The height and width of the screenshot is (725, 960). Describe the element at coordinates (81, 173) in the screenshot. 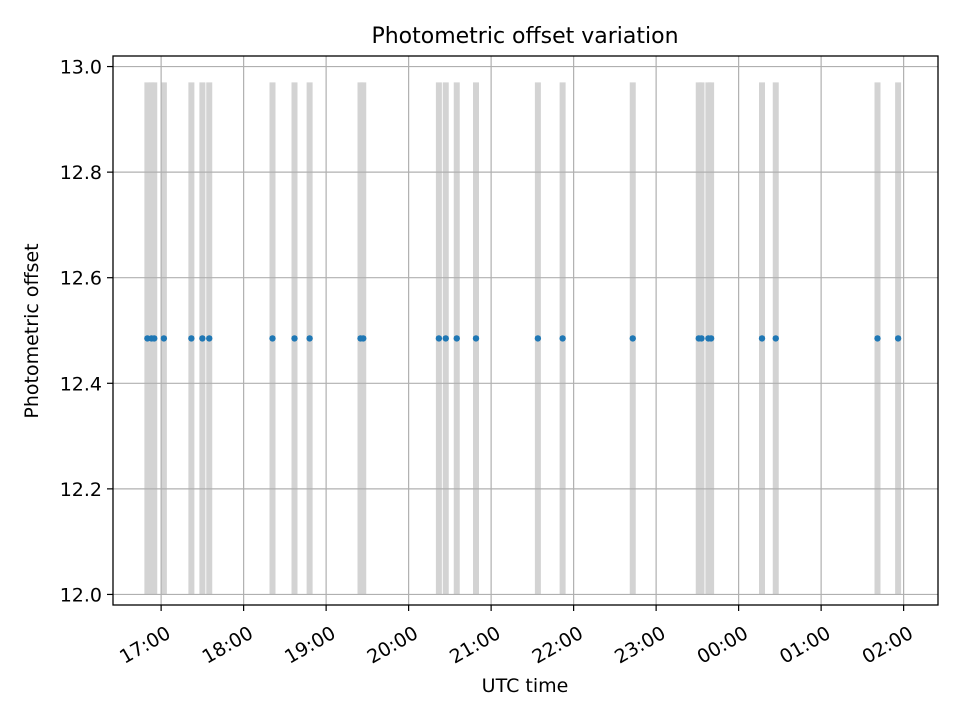

I see `y-tick-label: 12.8` at that location.